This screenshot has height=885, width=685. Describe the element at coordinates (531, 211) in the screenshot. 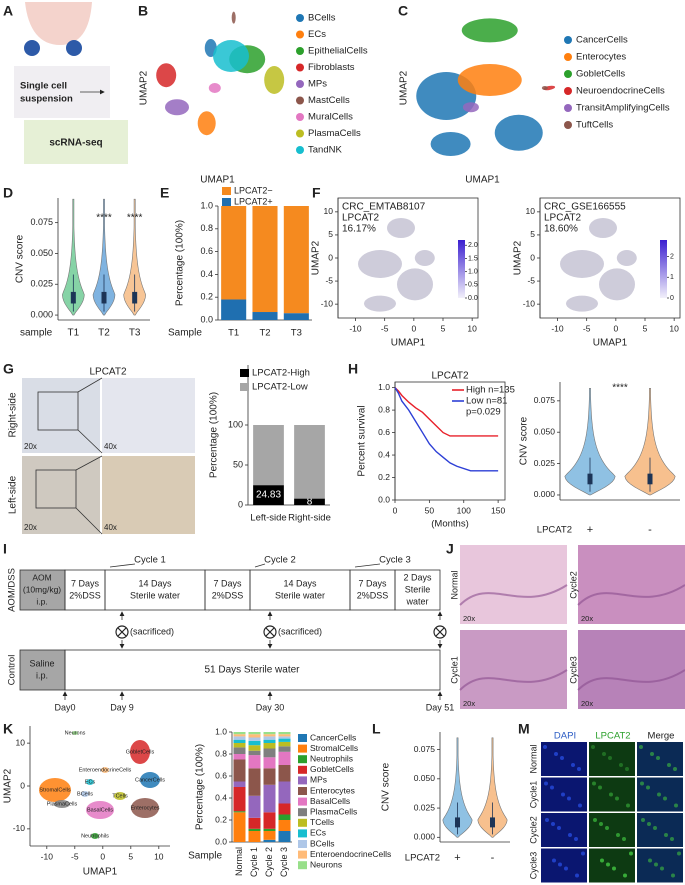

I see `y-tick-label: 10` at that location.